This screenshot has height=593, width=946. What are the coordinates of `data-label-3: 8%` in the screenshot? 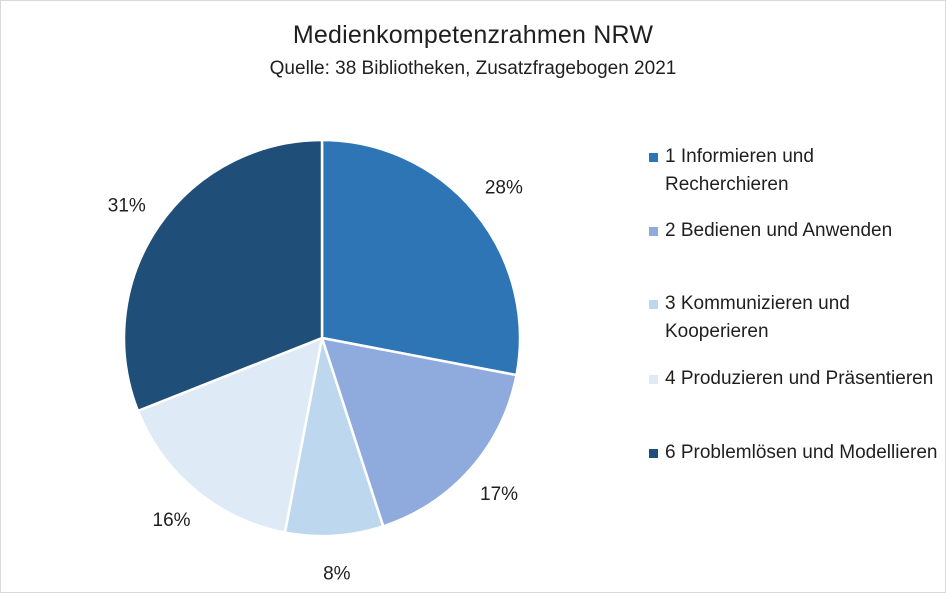 It's located at (337, 574).